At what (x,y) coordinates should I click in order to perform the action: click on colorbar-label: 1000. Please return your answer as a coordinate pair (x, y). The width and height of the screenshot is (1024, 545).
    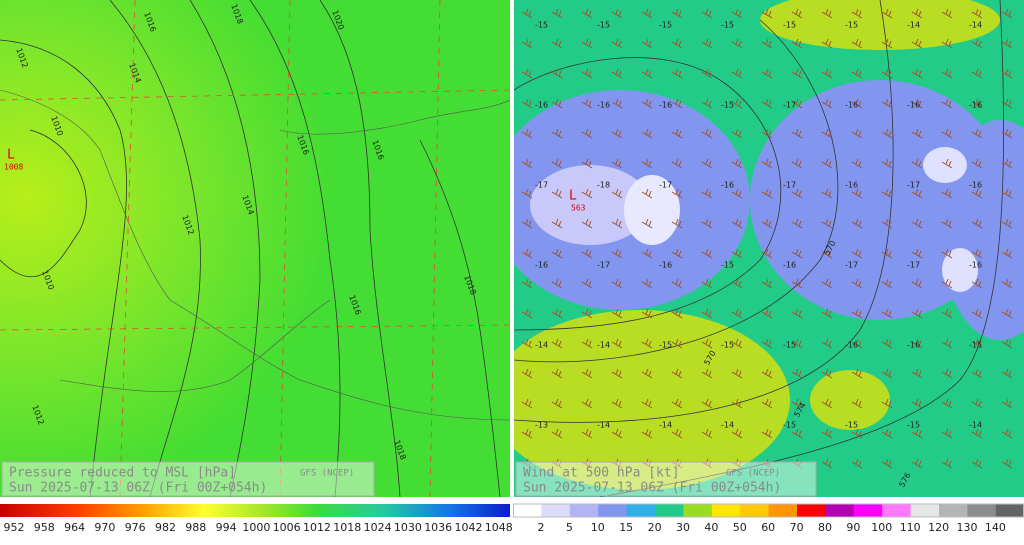
    Looking at the image, I should click on (256, 527).